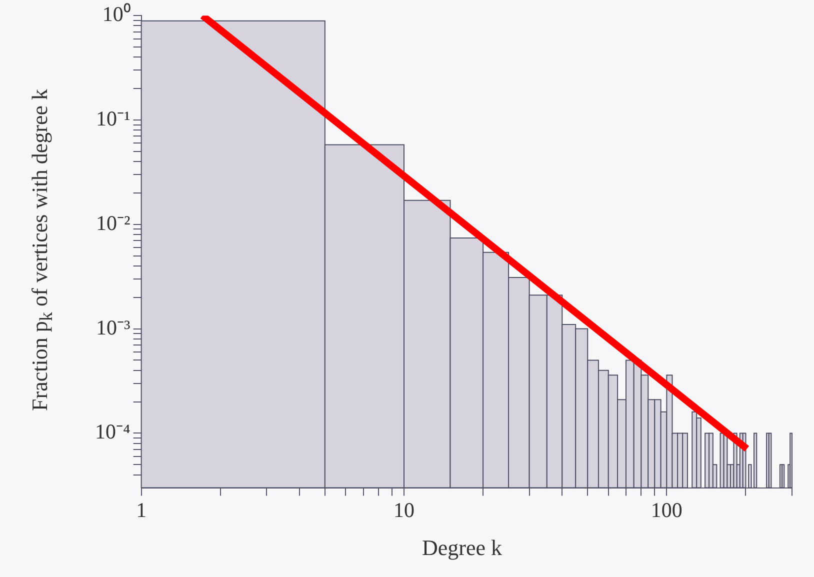 The image size is (814, 577). I want to click on x-tick-label: 1, so click(141, 510).